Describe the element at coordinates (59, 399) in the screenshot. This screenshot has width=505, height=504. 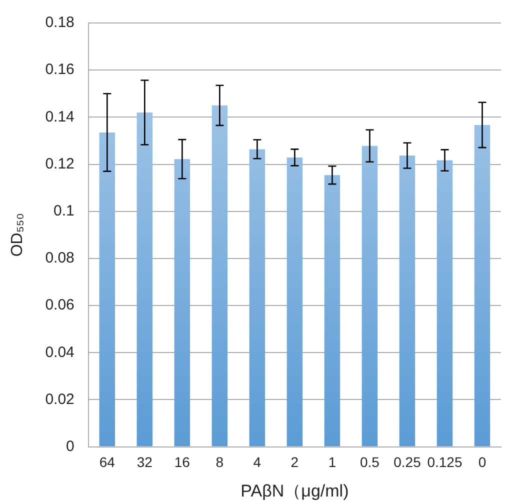
I see `y-tick-label: 0.02` at that location.